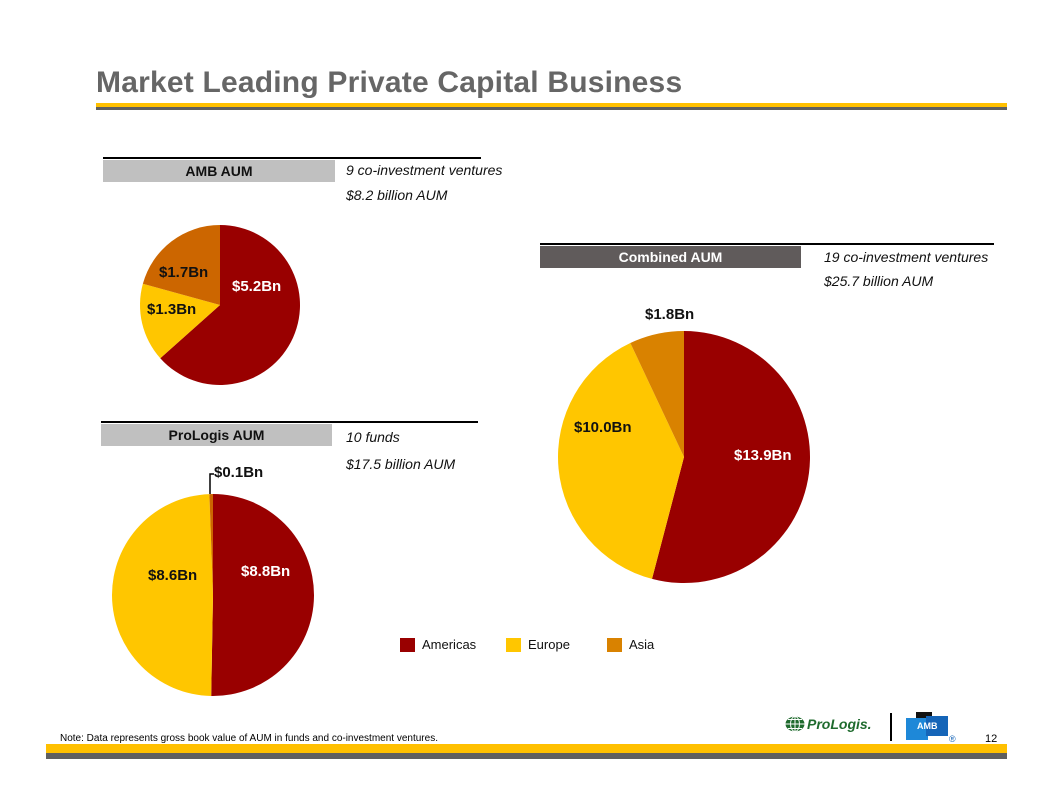  I want to click on amb-aum-header: AMB AUM, so click(219, 171).